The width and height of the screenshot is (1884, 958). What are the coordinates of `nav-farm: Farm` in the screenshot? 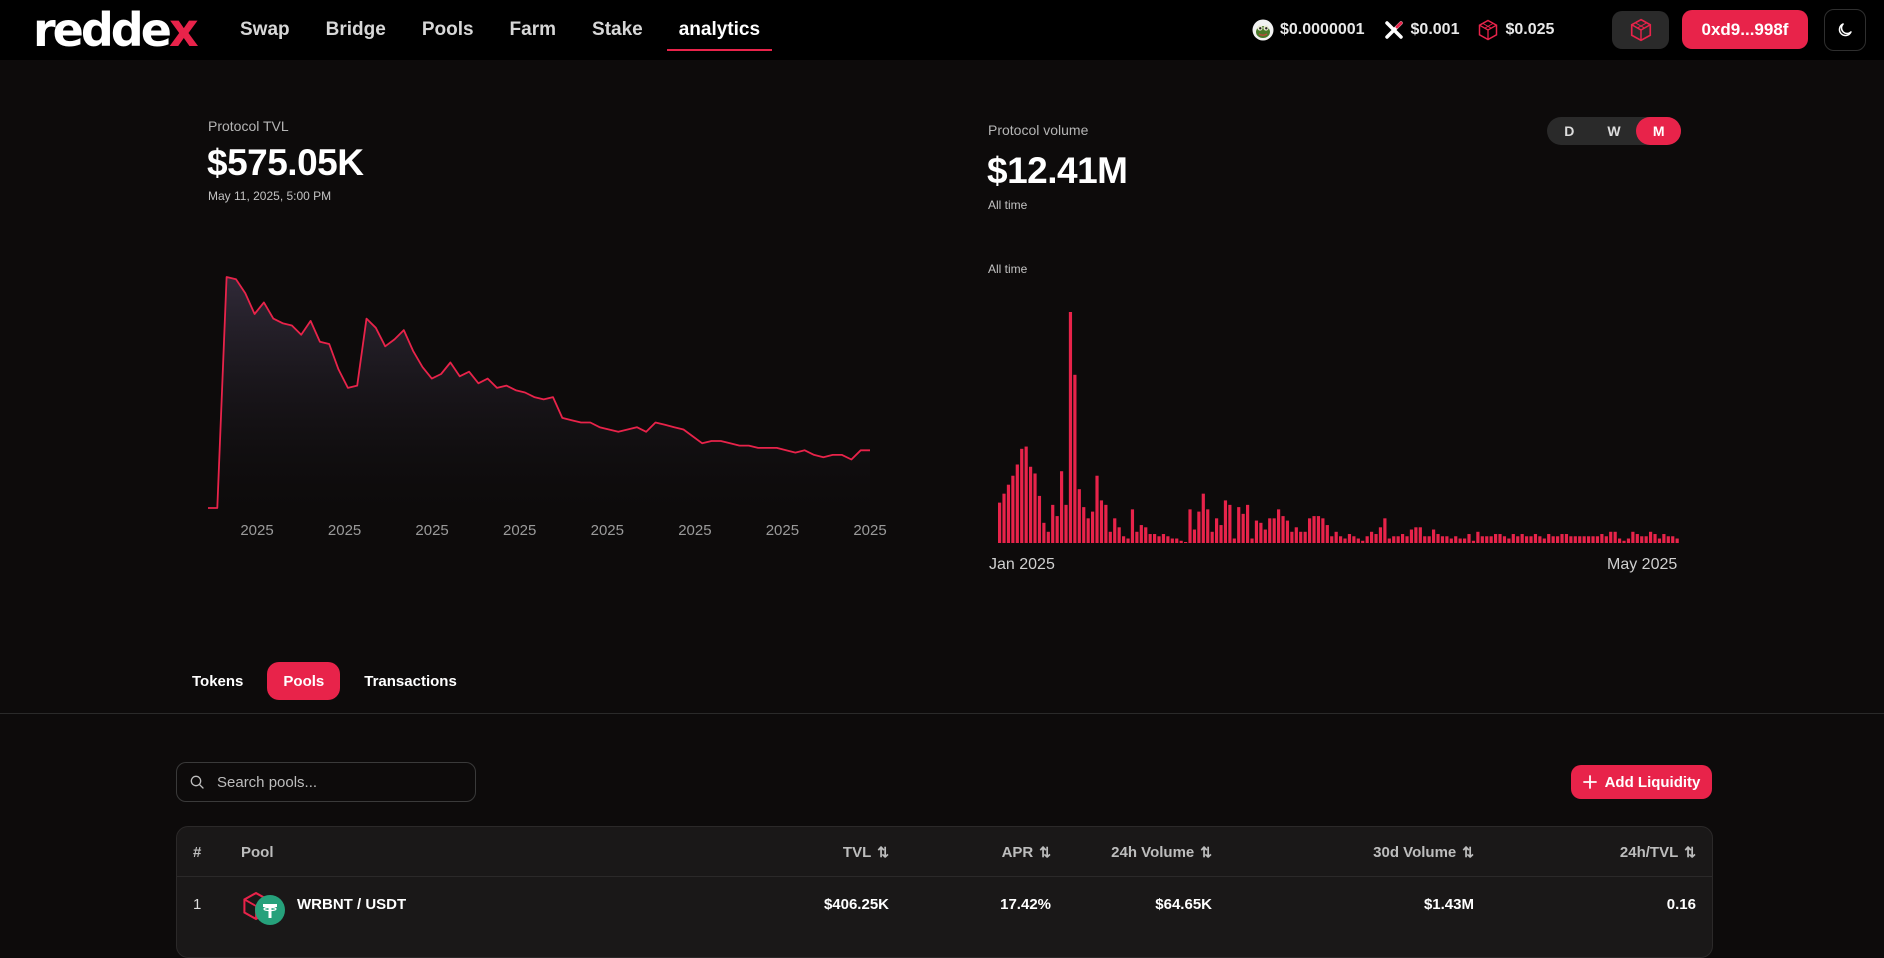 It's located at (533, 29).